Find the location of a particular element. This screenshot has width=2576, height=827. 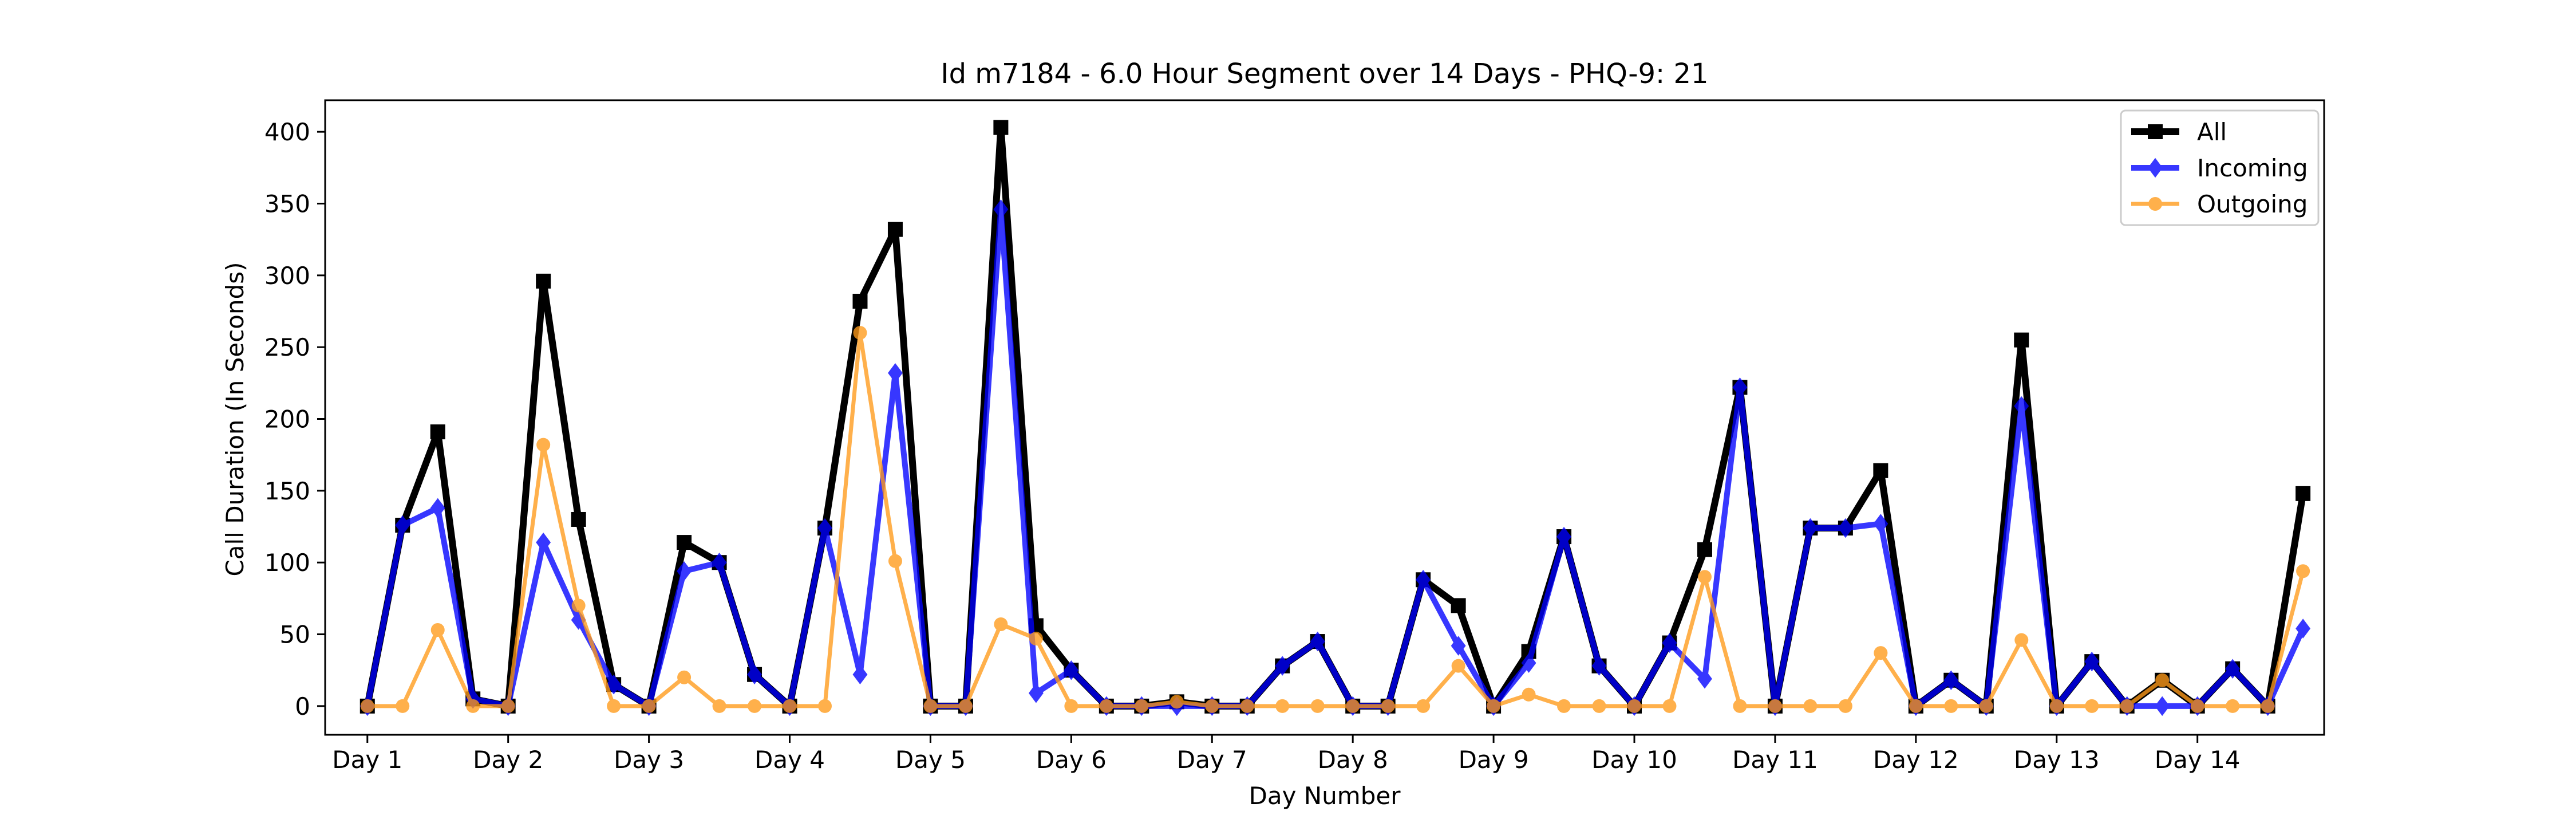

legend-entry-outgoing is located at coordinates (2155, 204).